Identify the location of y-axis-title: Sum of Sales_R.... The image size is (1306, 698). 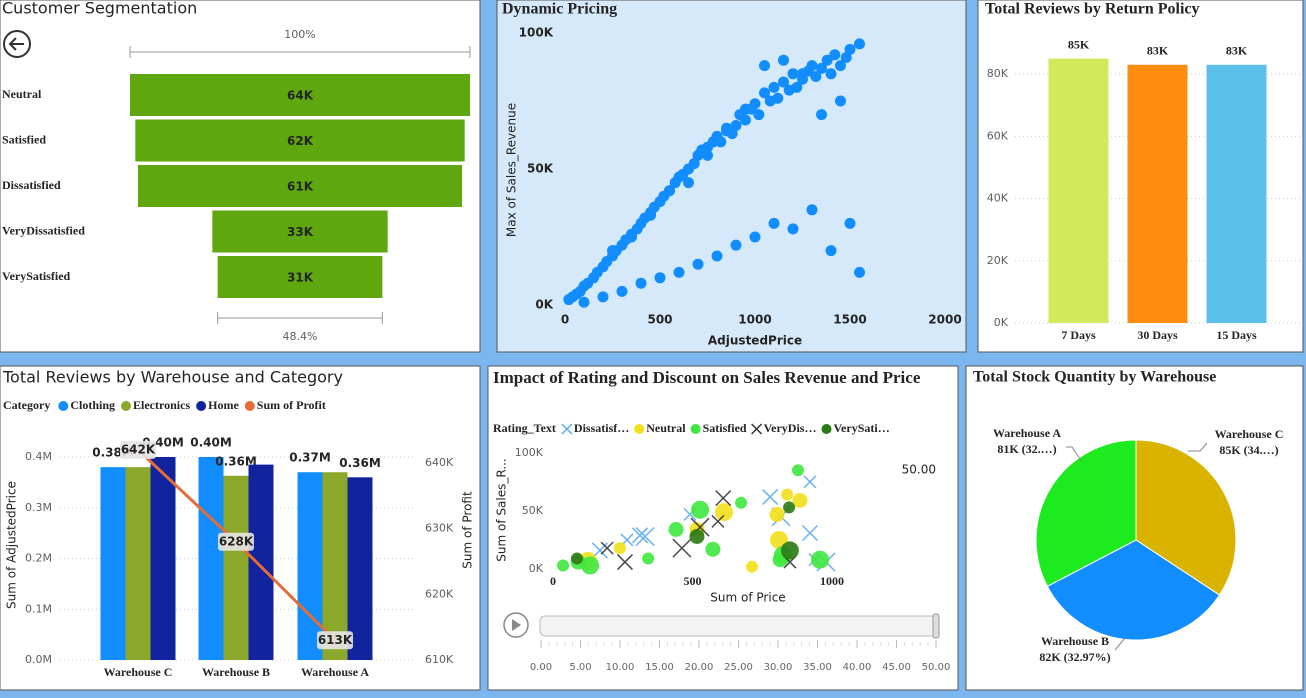
(502, 509).